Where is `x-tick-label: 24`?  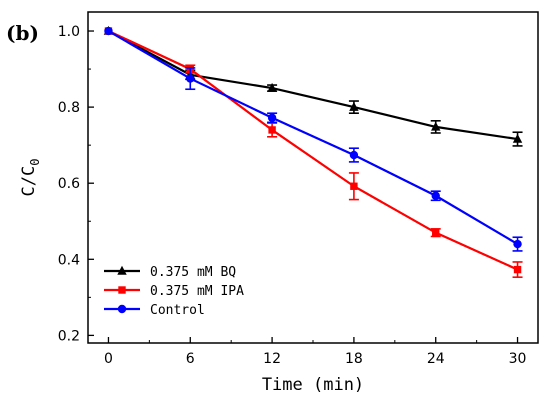
x-tick-label: 24 is located at coordinates (436, 359).